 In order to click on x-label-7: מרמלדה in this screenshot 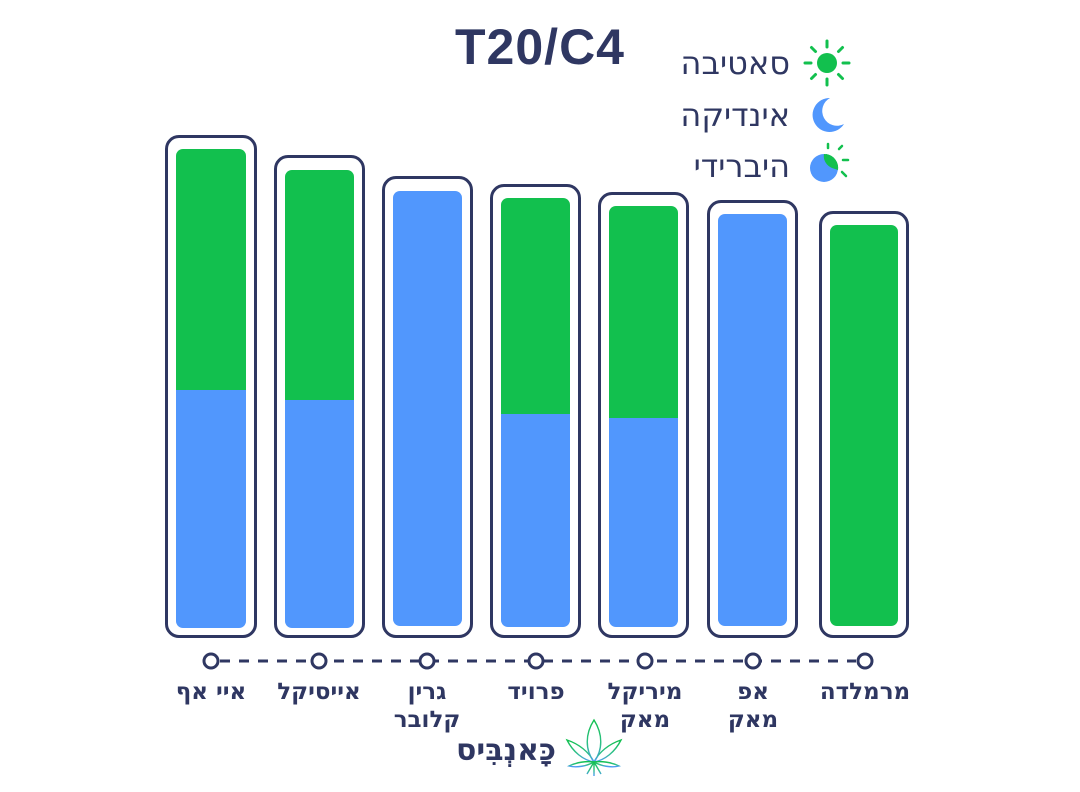, I will do `click(865, 692)`.